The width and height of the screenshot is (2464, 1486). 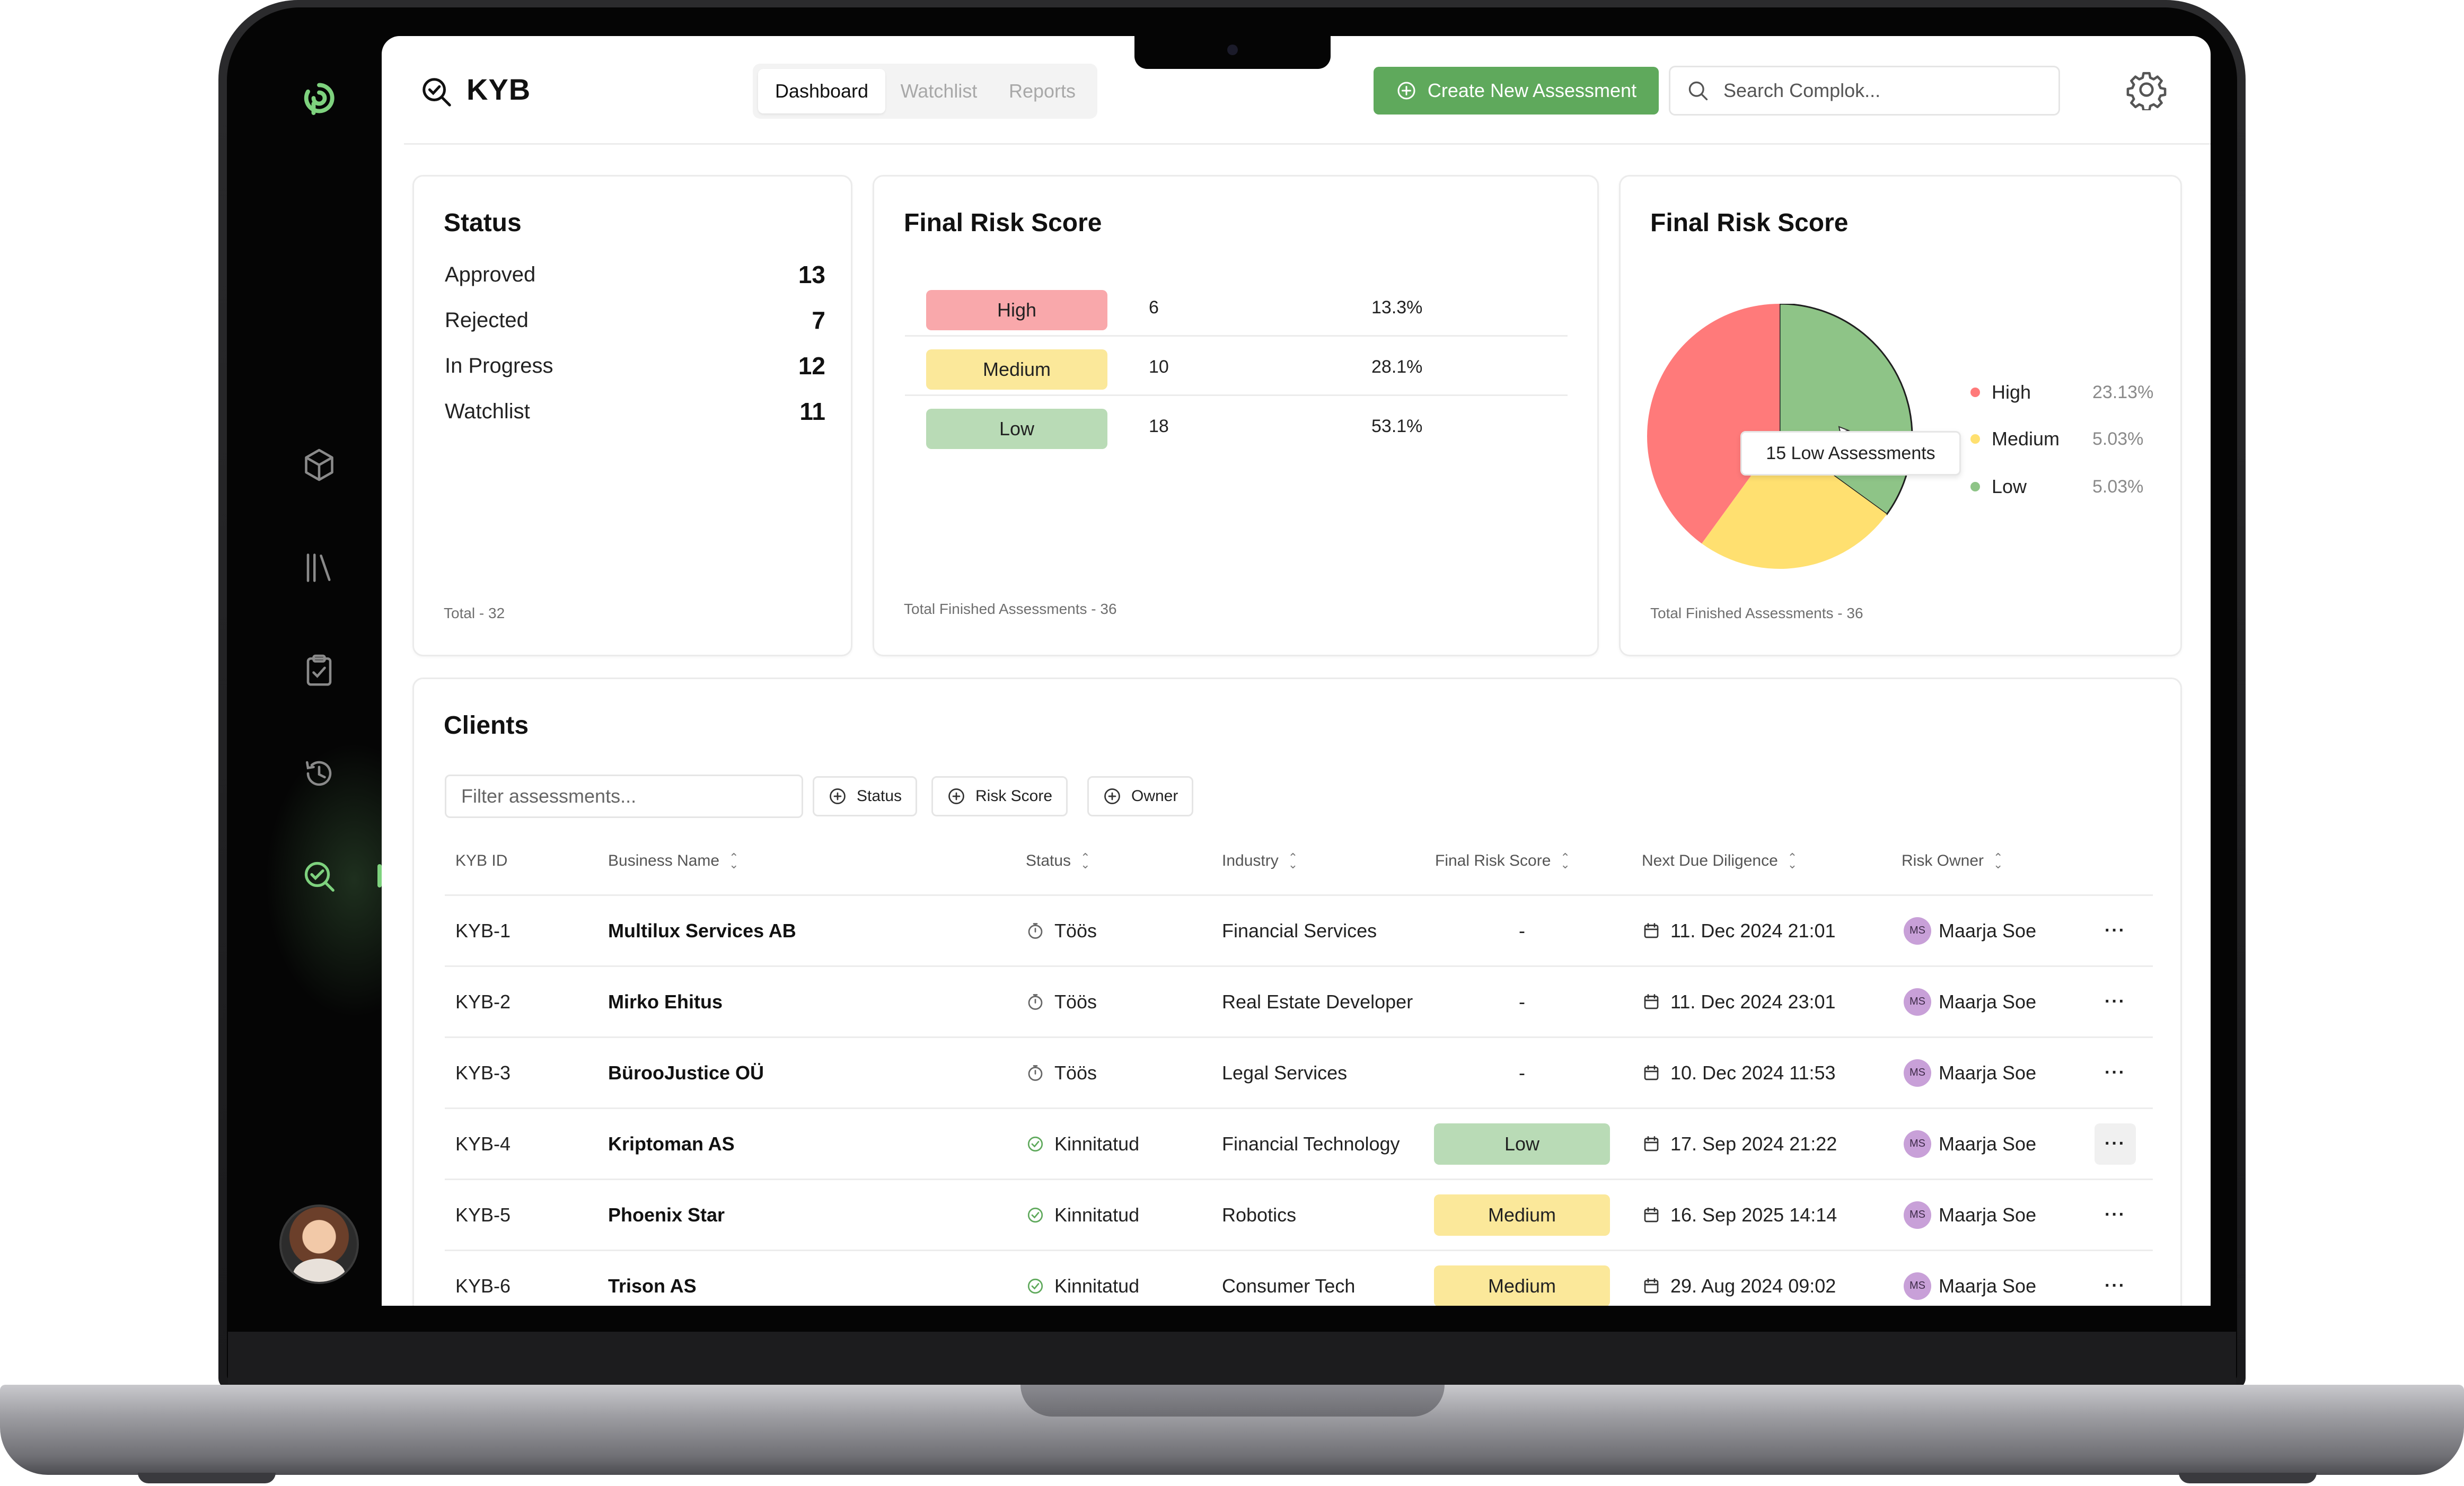 What do you see at coordinates (1754, 1143) in the screenshot?
I see `due-date-text: 17. Sep 2024 21:22` at bounding box center [1754, 1143].